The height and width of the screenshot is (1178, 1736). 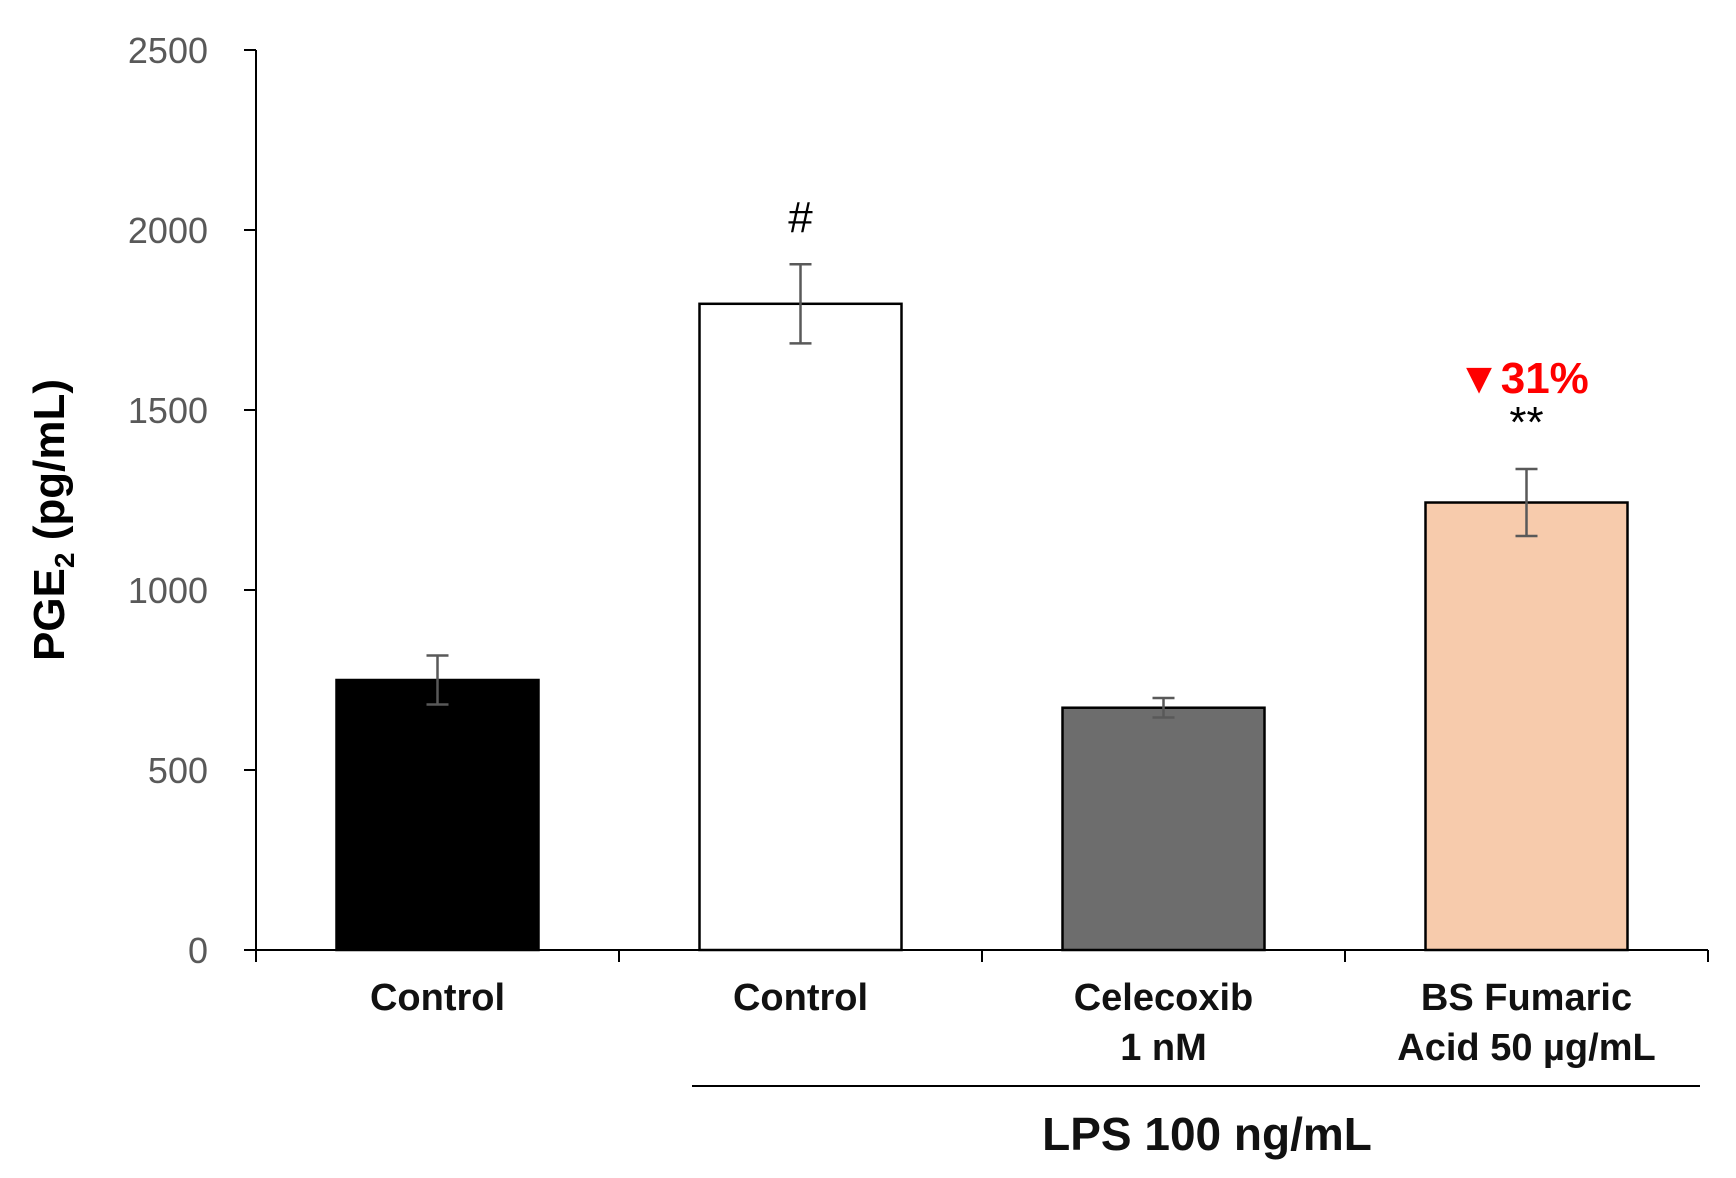 I want to click on y-axis-title-subscript: 2, so click(x=64, y=561).